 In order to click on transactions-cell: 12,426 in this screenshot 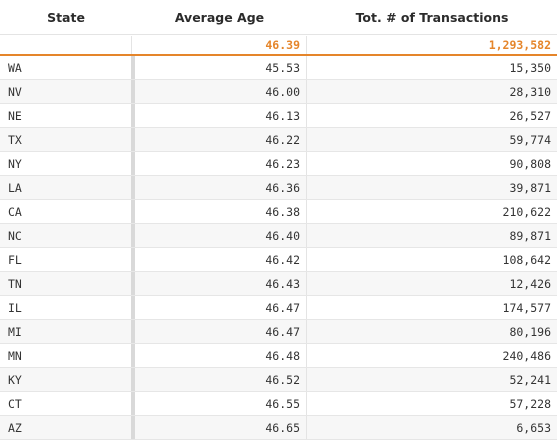, I will do `click(530, 283)`.